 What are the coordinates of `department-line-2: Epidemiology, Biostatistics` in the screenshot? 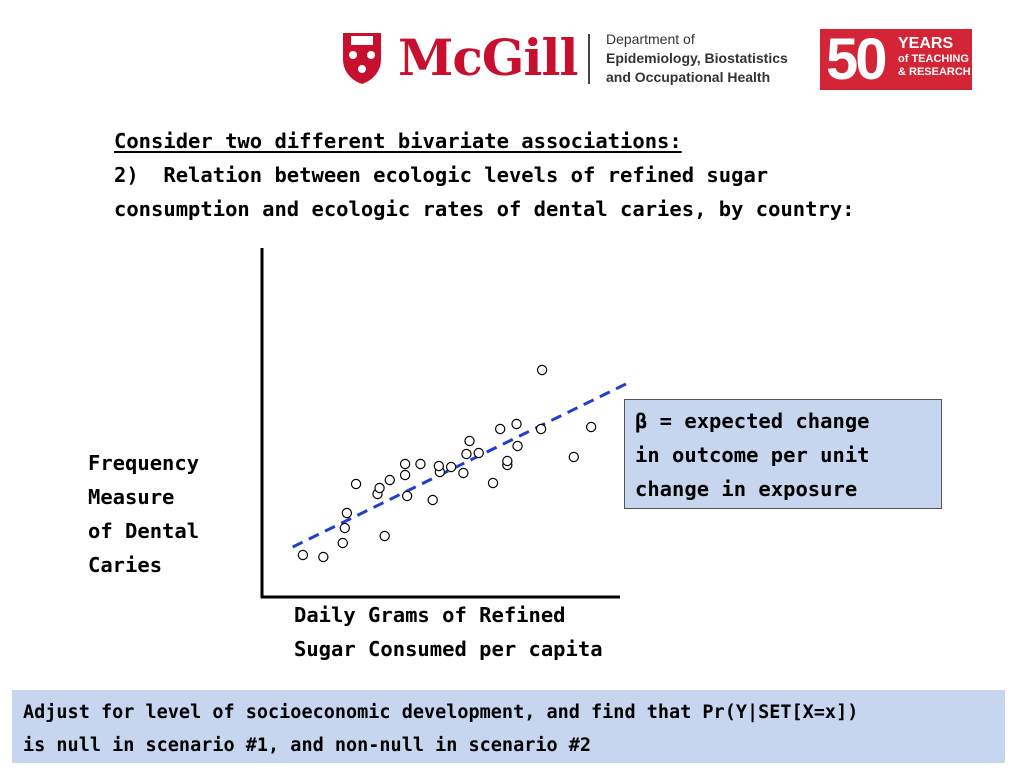 It's located at (697, 58).